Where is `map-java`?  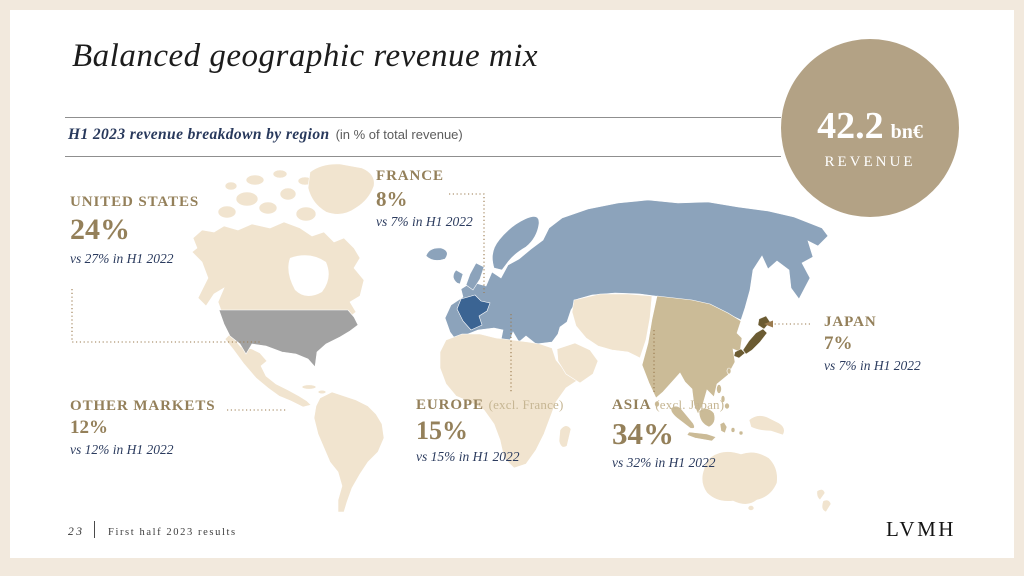
map-java is located at coordinates (701, 436).